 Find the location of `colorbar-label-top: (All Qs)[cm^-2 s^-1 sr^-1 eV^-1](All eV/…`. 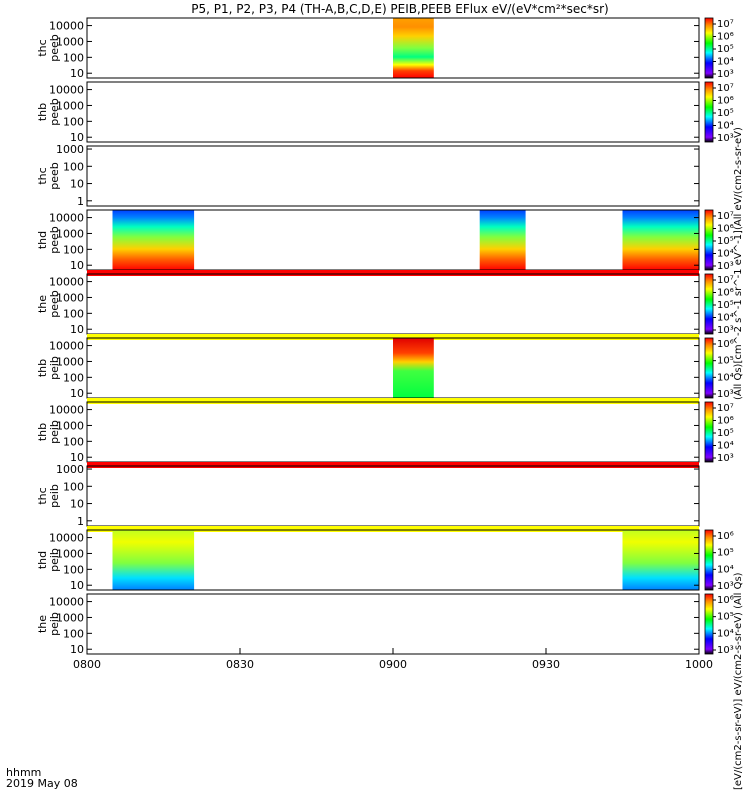

colorbar-label-top: (All Qs)[cm^-2 s^-1 sr^-1 eV^-1](All eV/… is located at coordinates (738, 263).